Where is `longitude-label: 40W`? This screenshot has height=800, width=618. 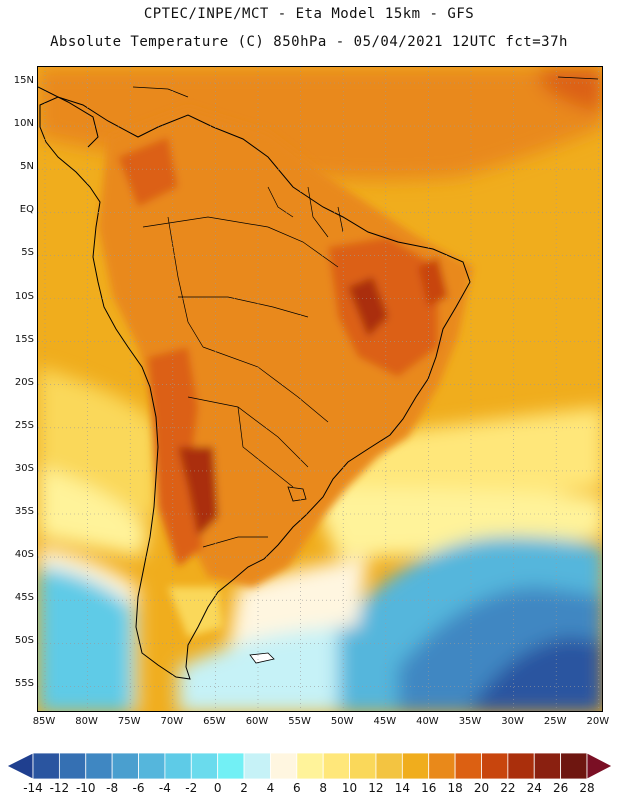
longitude-label: 40W is located at coordinates (427, 721).